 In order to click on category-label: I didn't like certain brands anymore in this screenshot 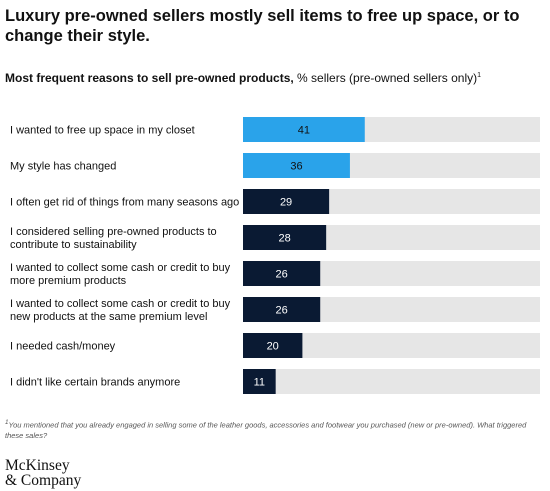, I will do `click(95, 383)`.